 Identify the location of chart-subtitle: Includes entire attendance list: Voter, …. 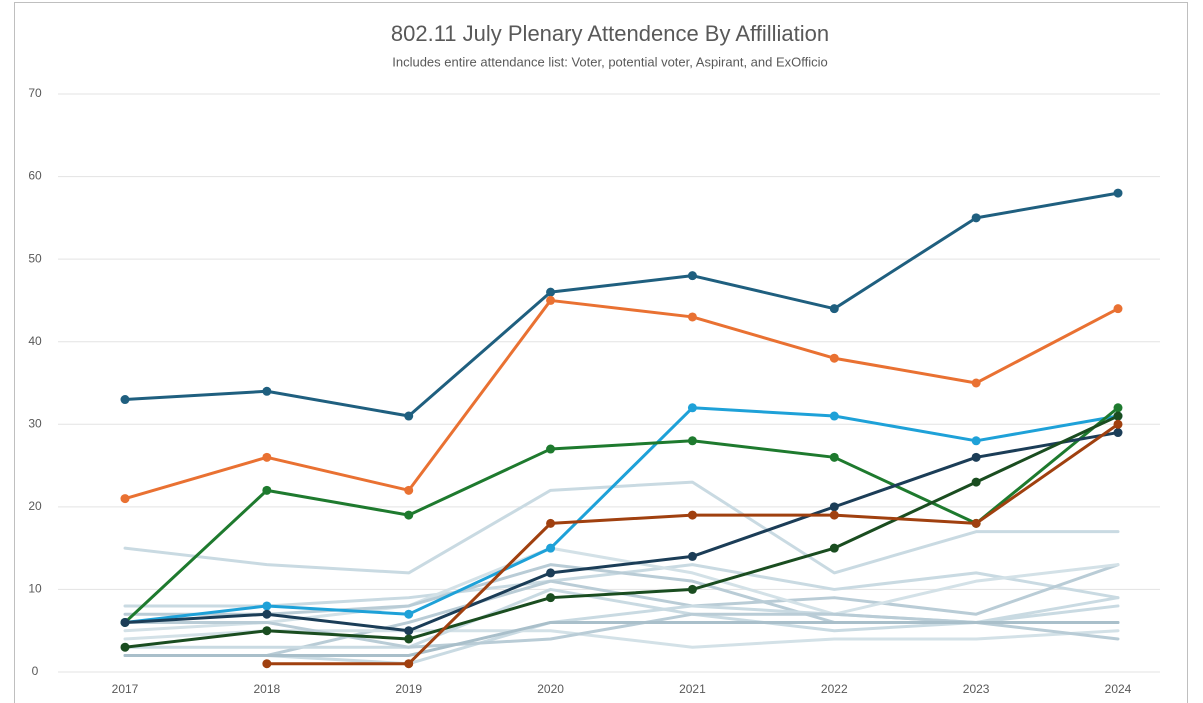
(610, 61).